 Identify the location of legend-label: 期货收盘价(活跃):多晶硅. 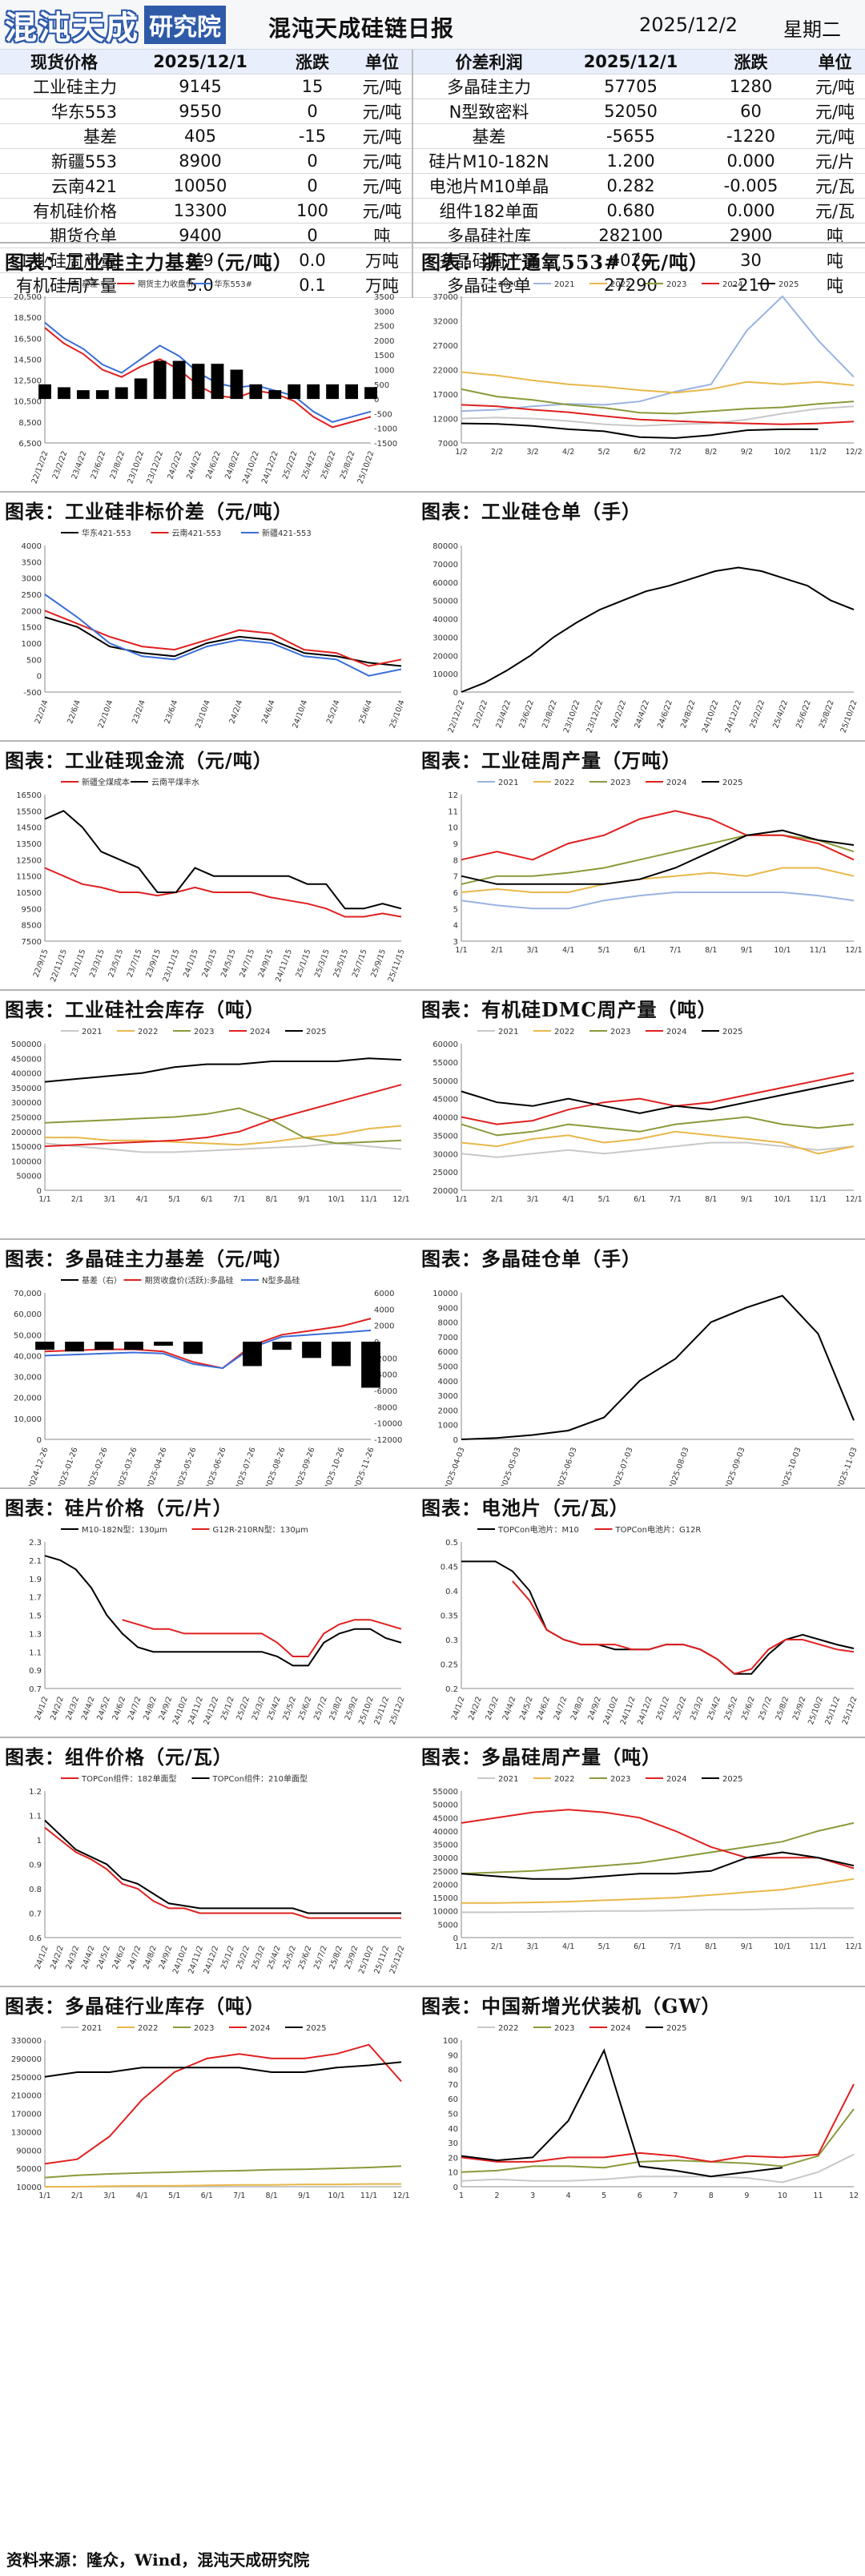
(190, 1280).